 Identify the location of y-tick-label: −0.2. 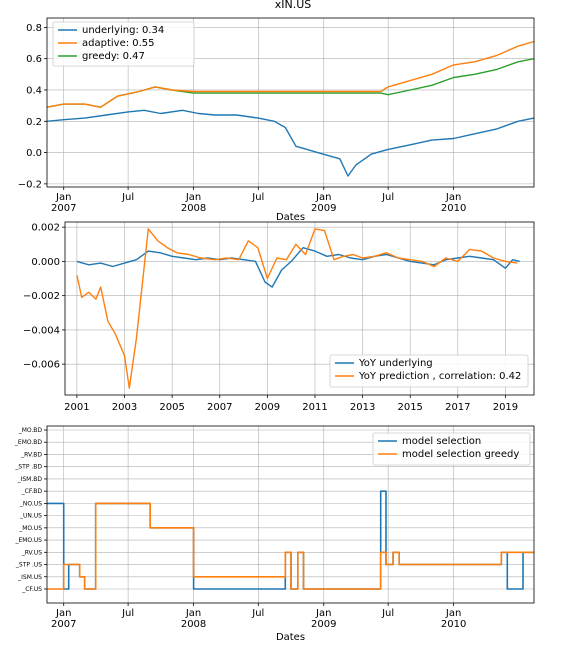
(30, 184).